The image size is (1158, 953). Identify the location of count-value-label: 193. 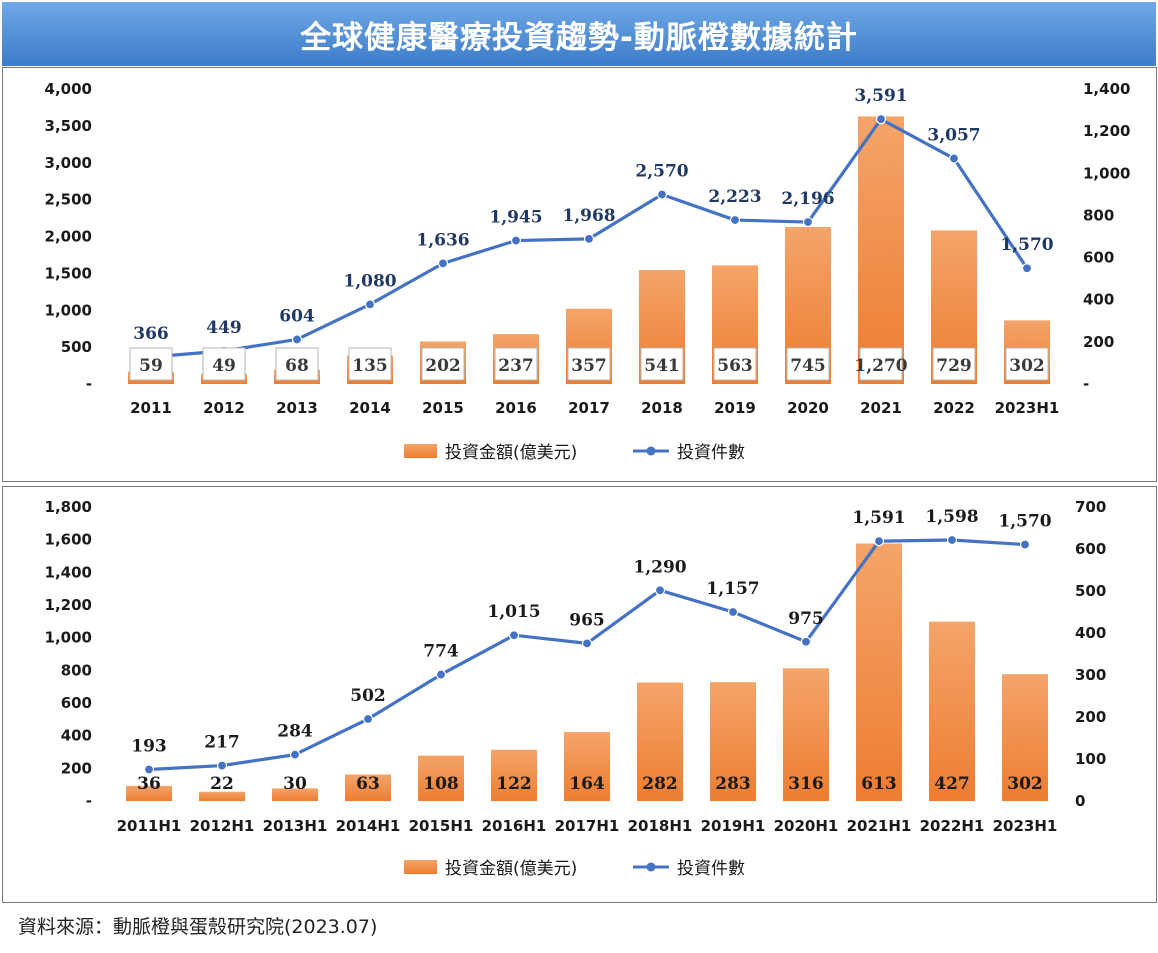
(149, 746).